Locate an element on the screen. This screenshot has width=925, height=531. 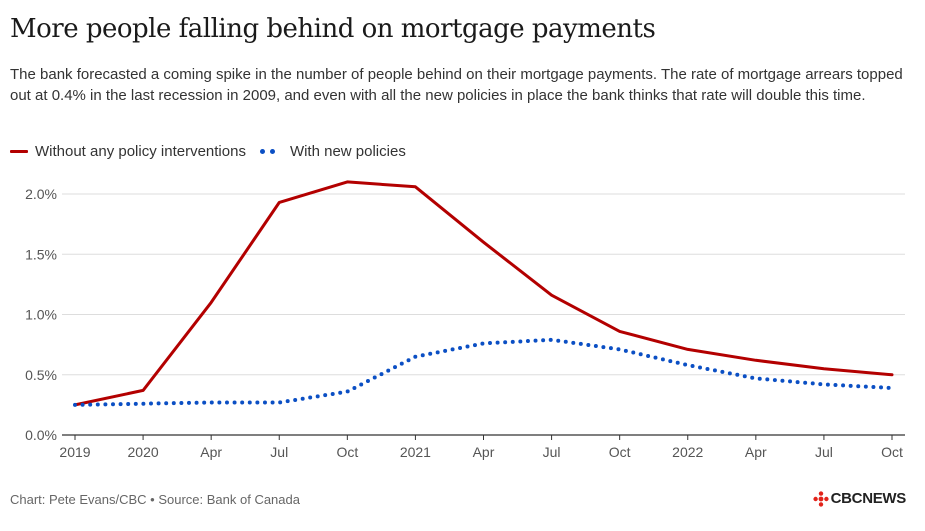
legend-label-with-policies: With new policies is located at coordinates (347, 151).